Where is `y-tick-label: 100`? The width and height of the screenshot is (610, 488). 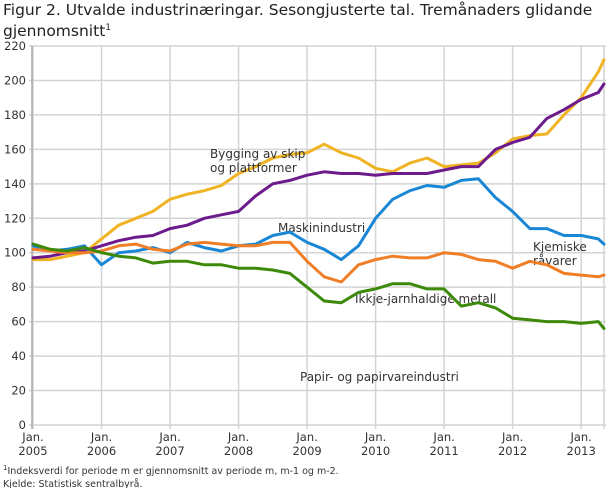 y-tick-label: 100 is located at coordinates (15, 253).